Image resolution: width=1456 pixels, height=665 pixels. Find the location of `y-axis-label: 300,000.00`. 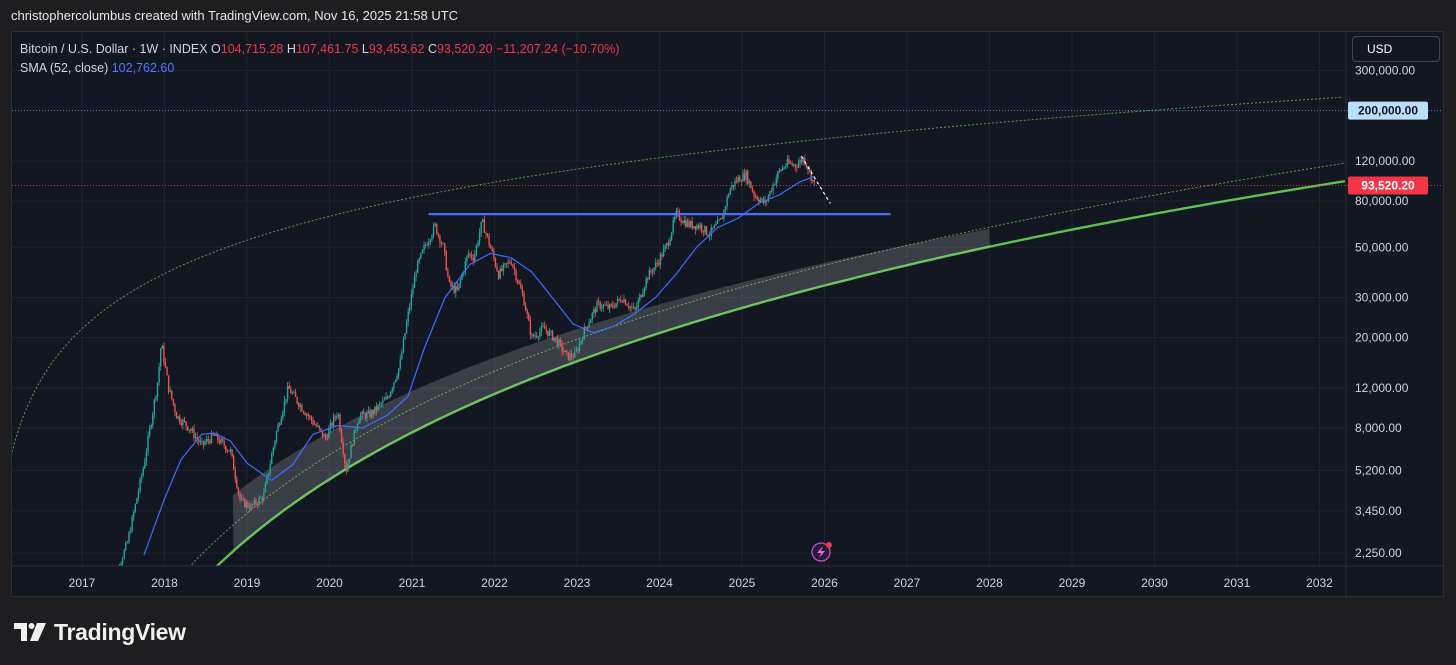

y-axis-label: 300,000.00 is located at coordinates (1385, 71).